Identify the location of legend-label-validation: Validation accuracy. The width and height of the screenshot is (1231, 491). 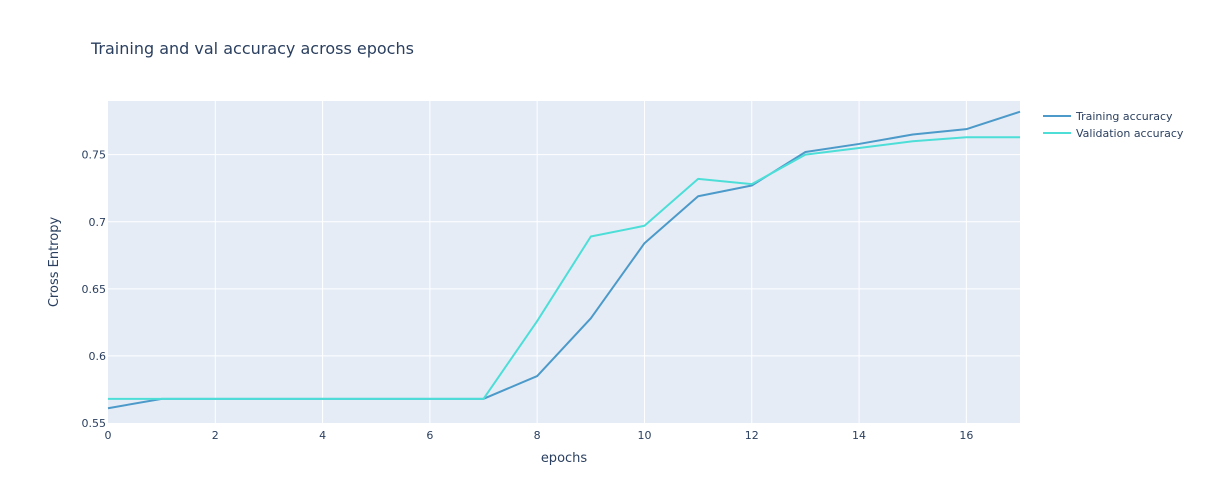
(1130, 133).